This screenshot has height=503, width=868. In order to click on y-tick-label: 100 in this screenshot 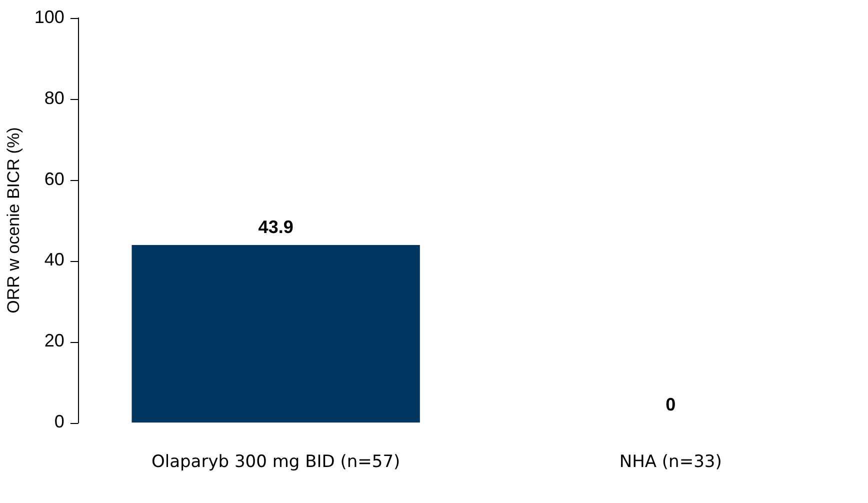, I will do `click(49, 16)`.